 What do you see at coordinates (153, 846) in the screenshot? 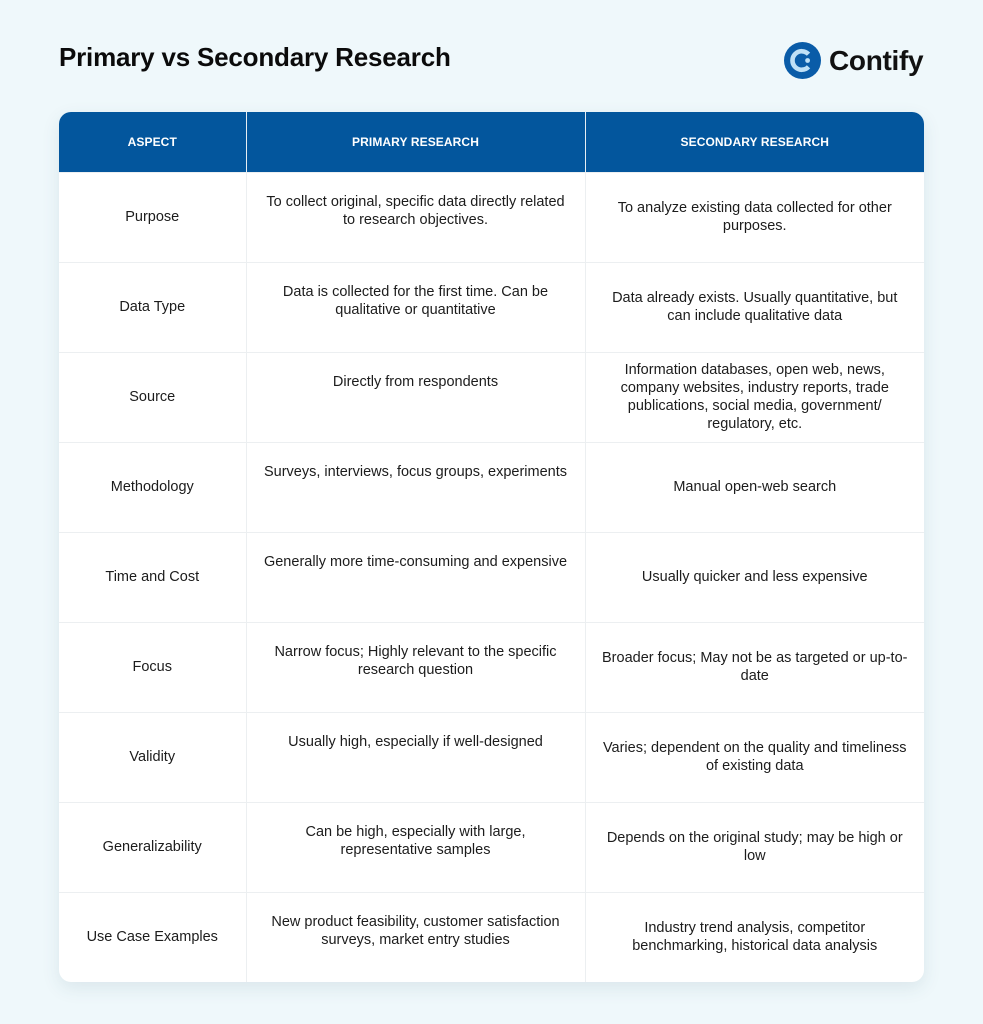
I see `aspect-cell: Generalizability` at bounding box center [153, 846].